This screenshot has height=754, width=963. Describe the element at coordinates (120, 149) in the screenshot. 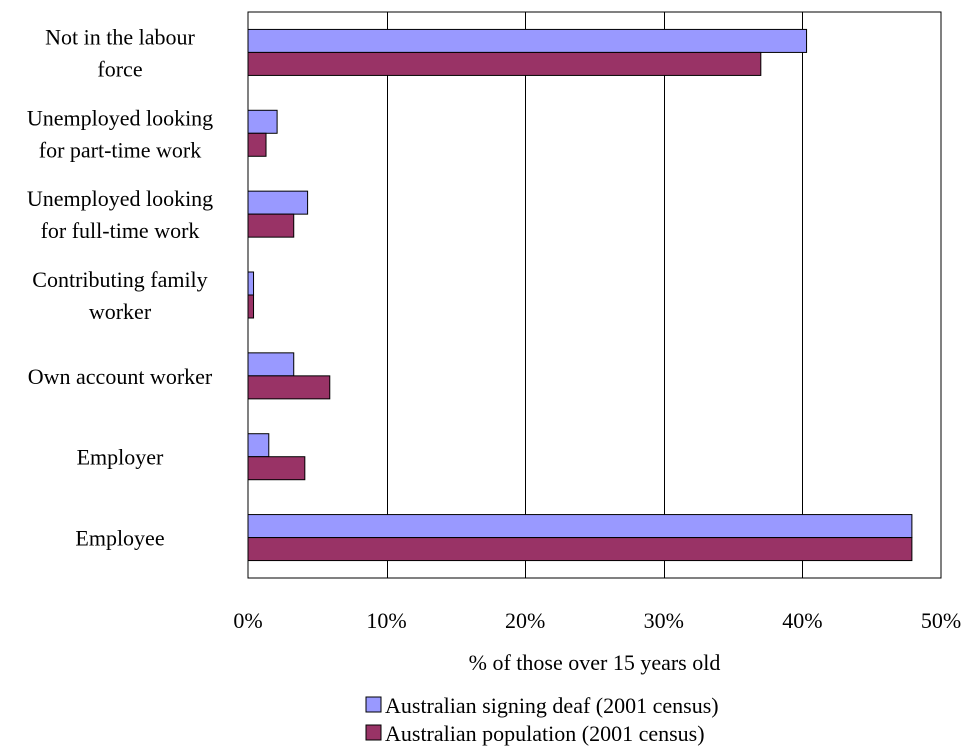

I see `category-label: for part-time work` at that location.